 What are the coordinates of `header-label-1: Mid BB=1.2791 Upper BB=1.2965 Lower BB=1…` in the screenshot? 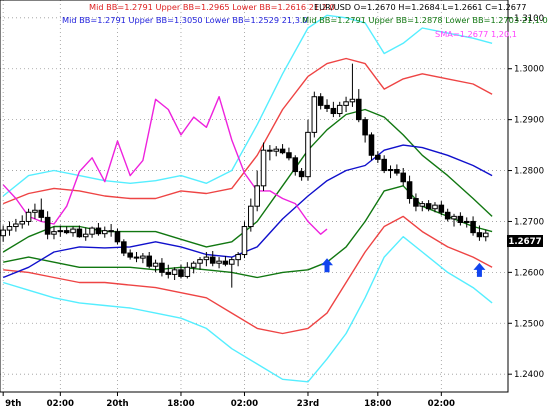 It's located at (212, 7).